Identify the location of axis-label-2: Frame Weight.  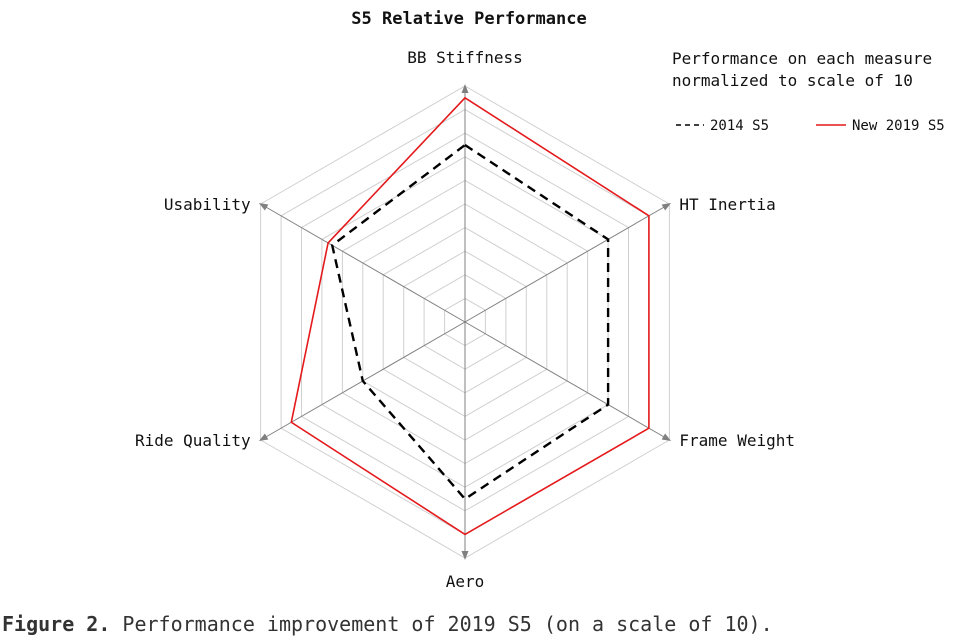
(737, 440).